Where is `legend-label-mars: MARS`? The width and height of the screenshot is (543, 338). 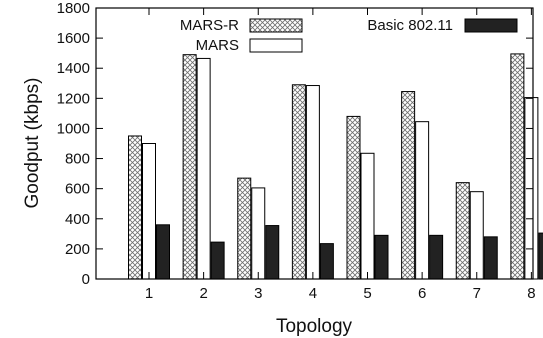 legend-label-mars: MARS is located at coordinates (217, 45).